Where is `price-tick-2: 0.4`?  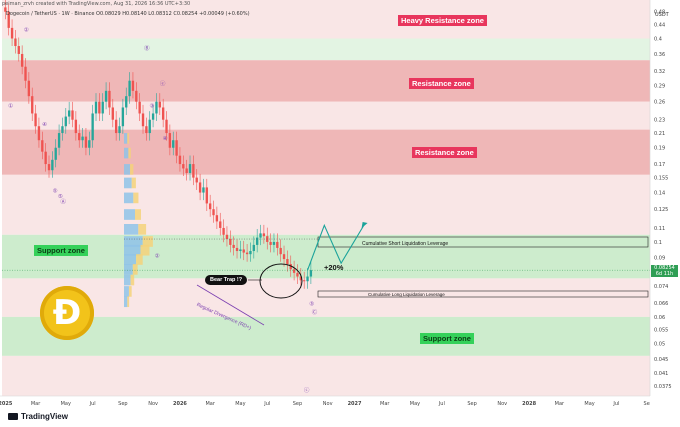 price-tick-2: 0.4 is located at coordinates (658, 40).